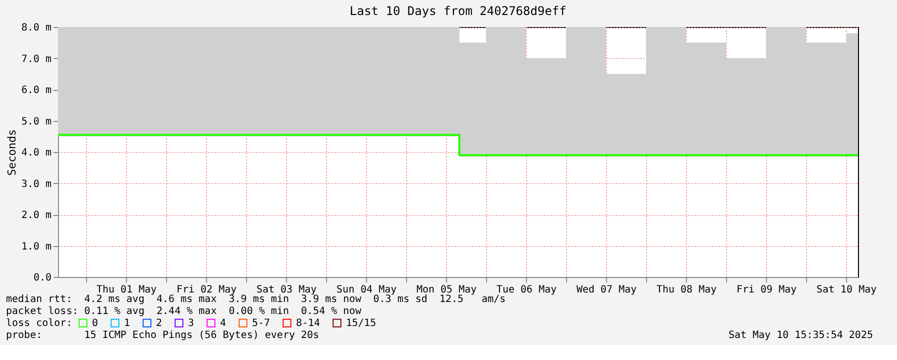  I want to click on x-tick-label: Sat 10 May, so click(846, 290).